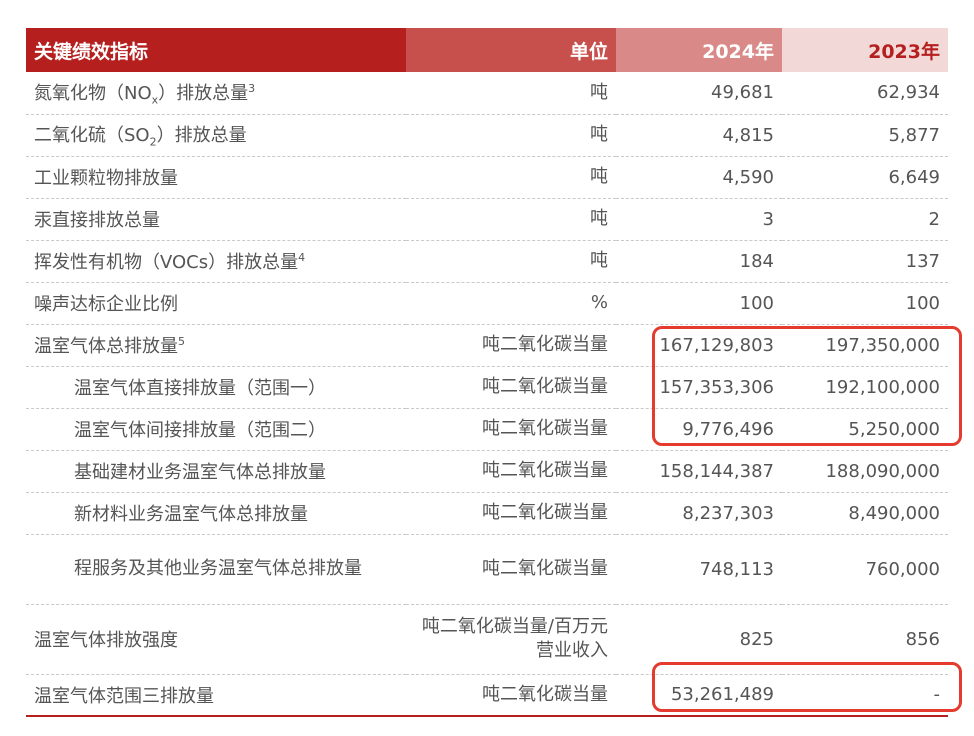  Describe the element at coordinates (302, 257) in the screenshot. I see `footnote-mark: 4` at that location.